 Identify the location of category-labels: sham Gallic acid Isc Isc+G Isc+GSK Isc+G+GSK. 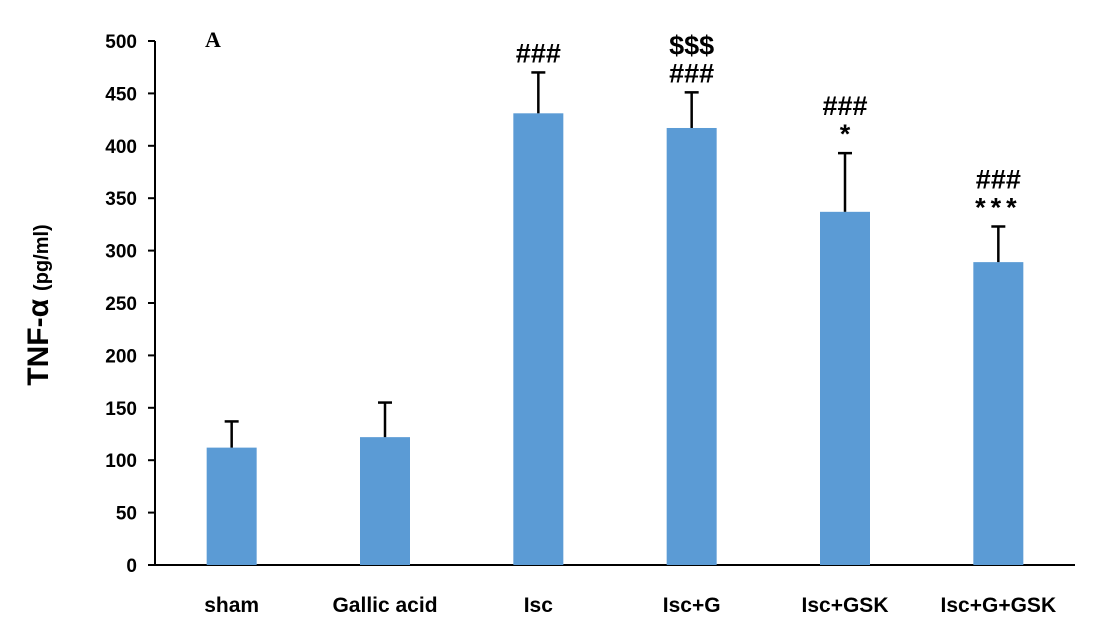
(630, 605).